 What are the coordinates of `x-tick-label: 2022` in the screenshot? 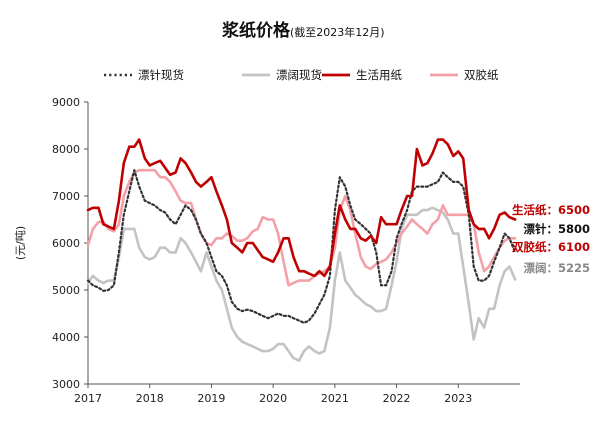 It's located at (397, 398).